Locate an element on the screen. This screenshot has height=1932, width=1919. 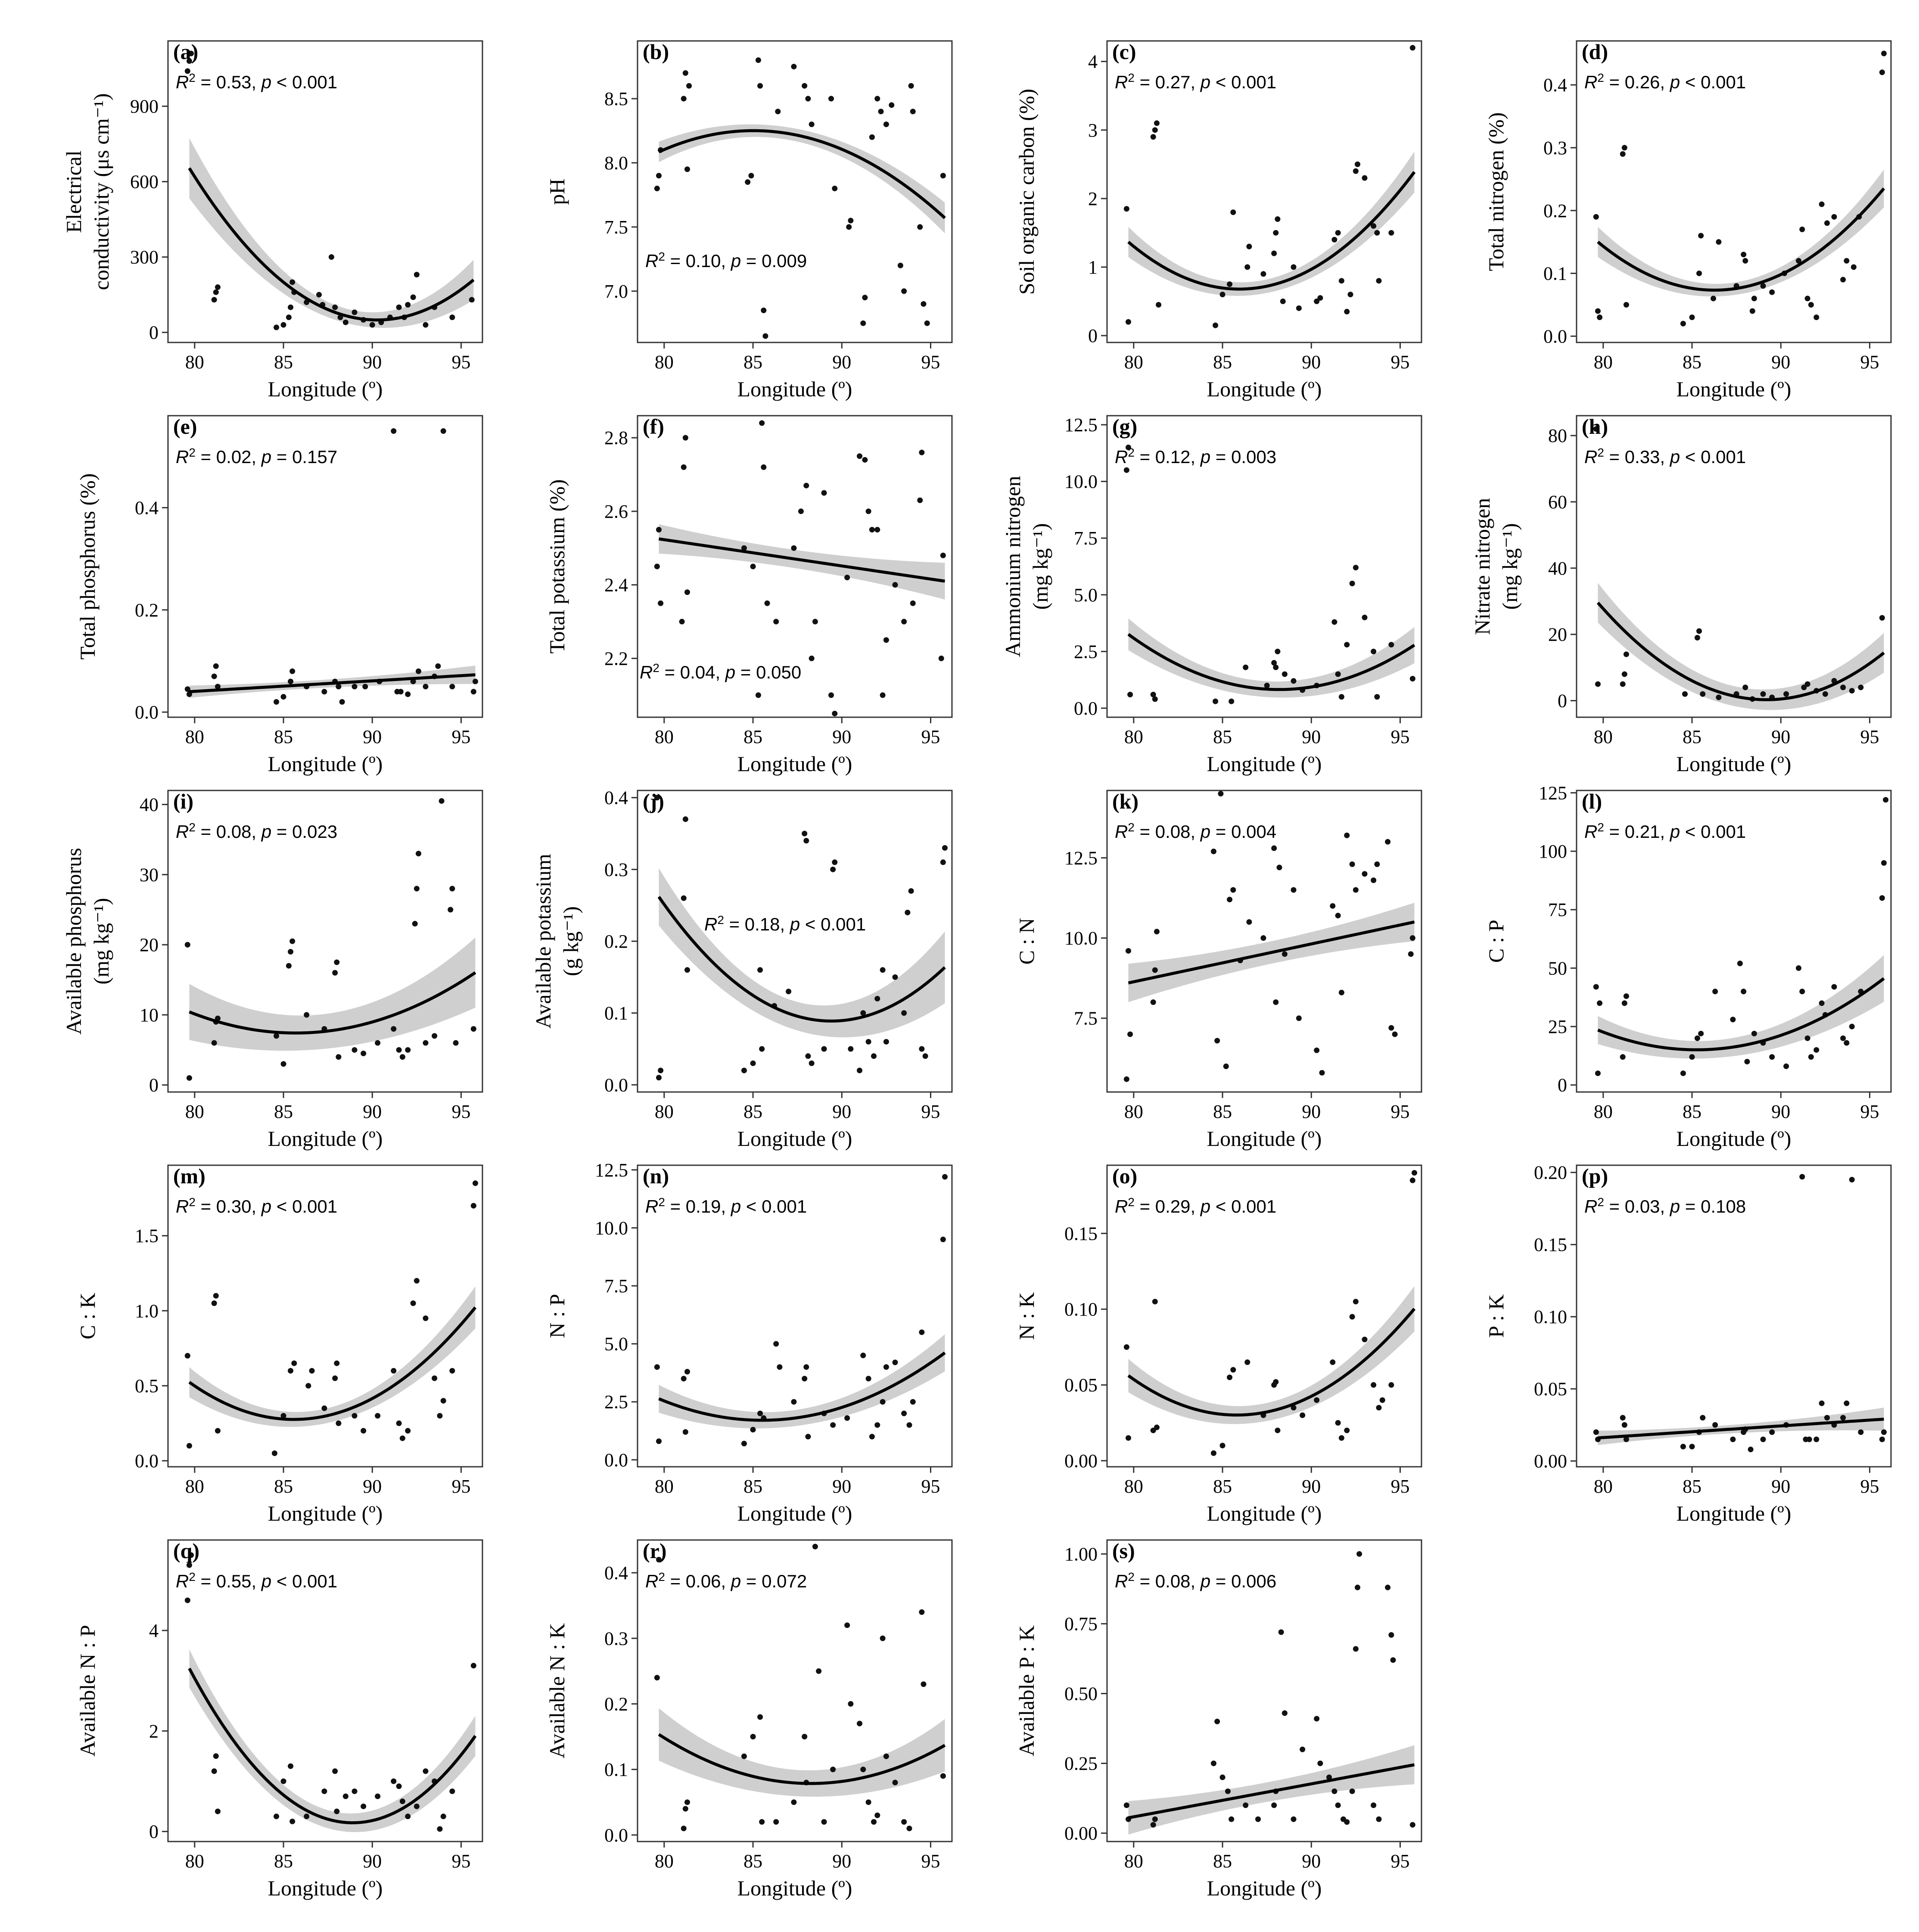
y-tick-label: 0 is located at coordinates (154, 333).